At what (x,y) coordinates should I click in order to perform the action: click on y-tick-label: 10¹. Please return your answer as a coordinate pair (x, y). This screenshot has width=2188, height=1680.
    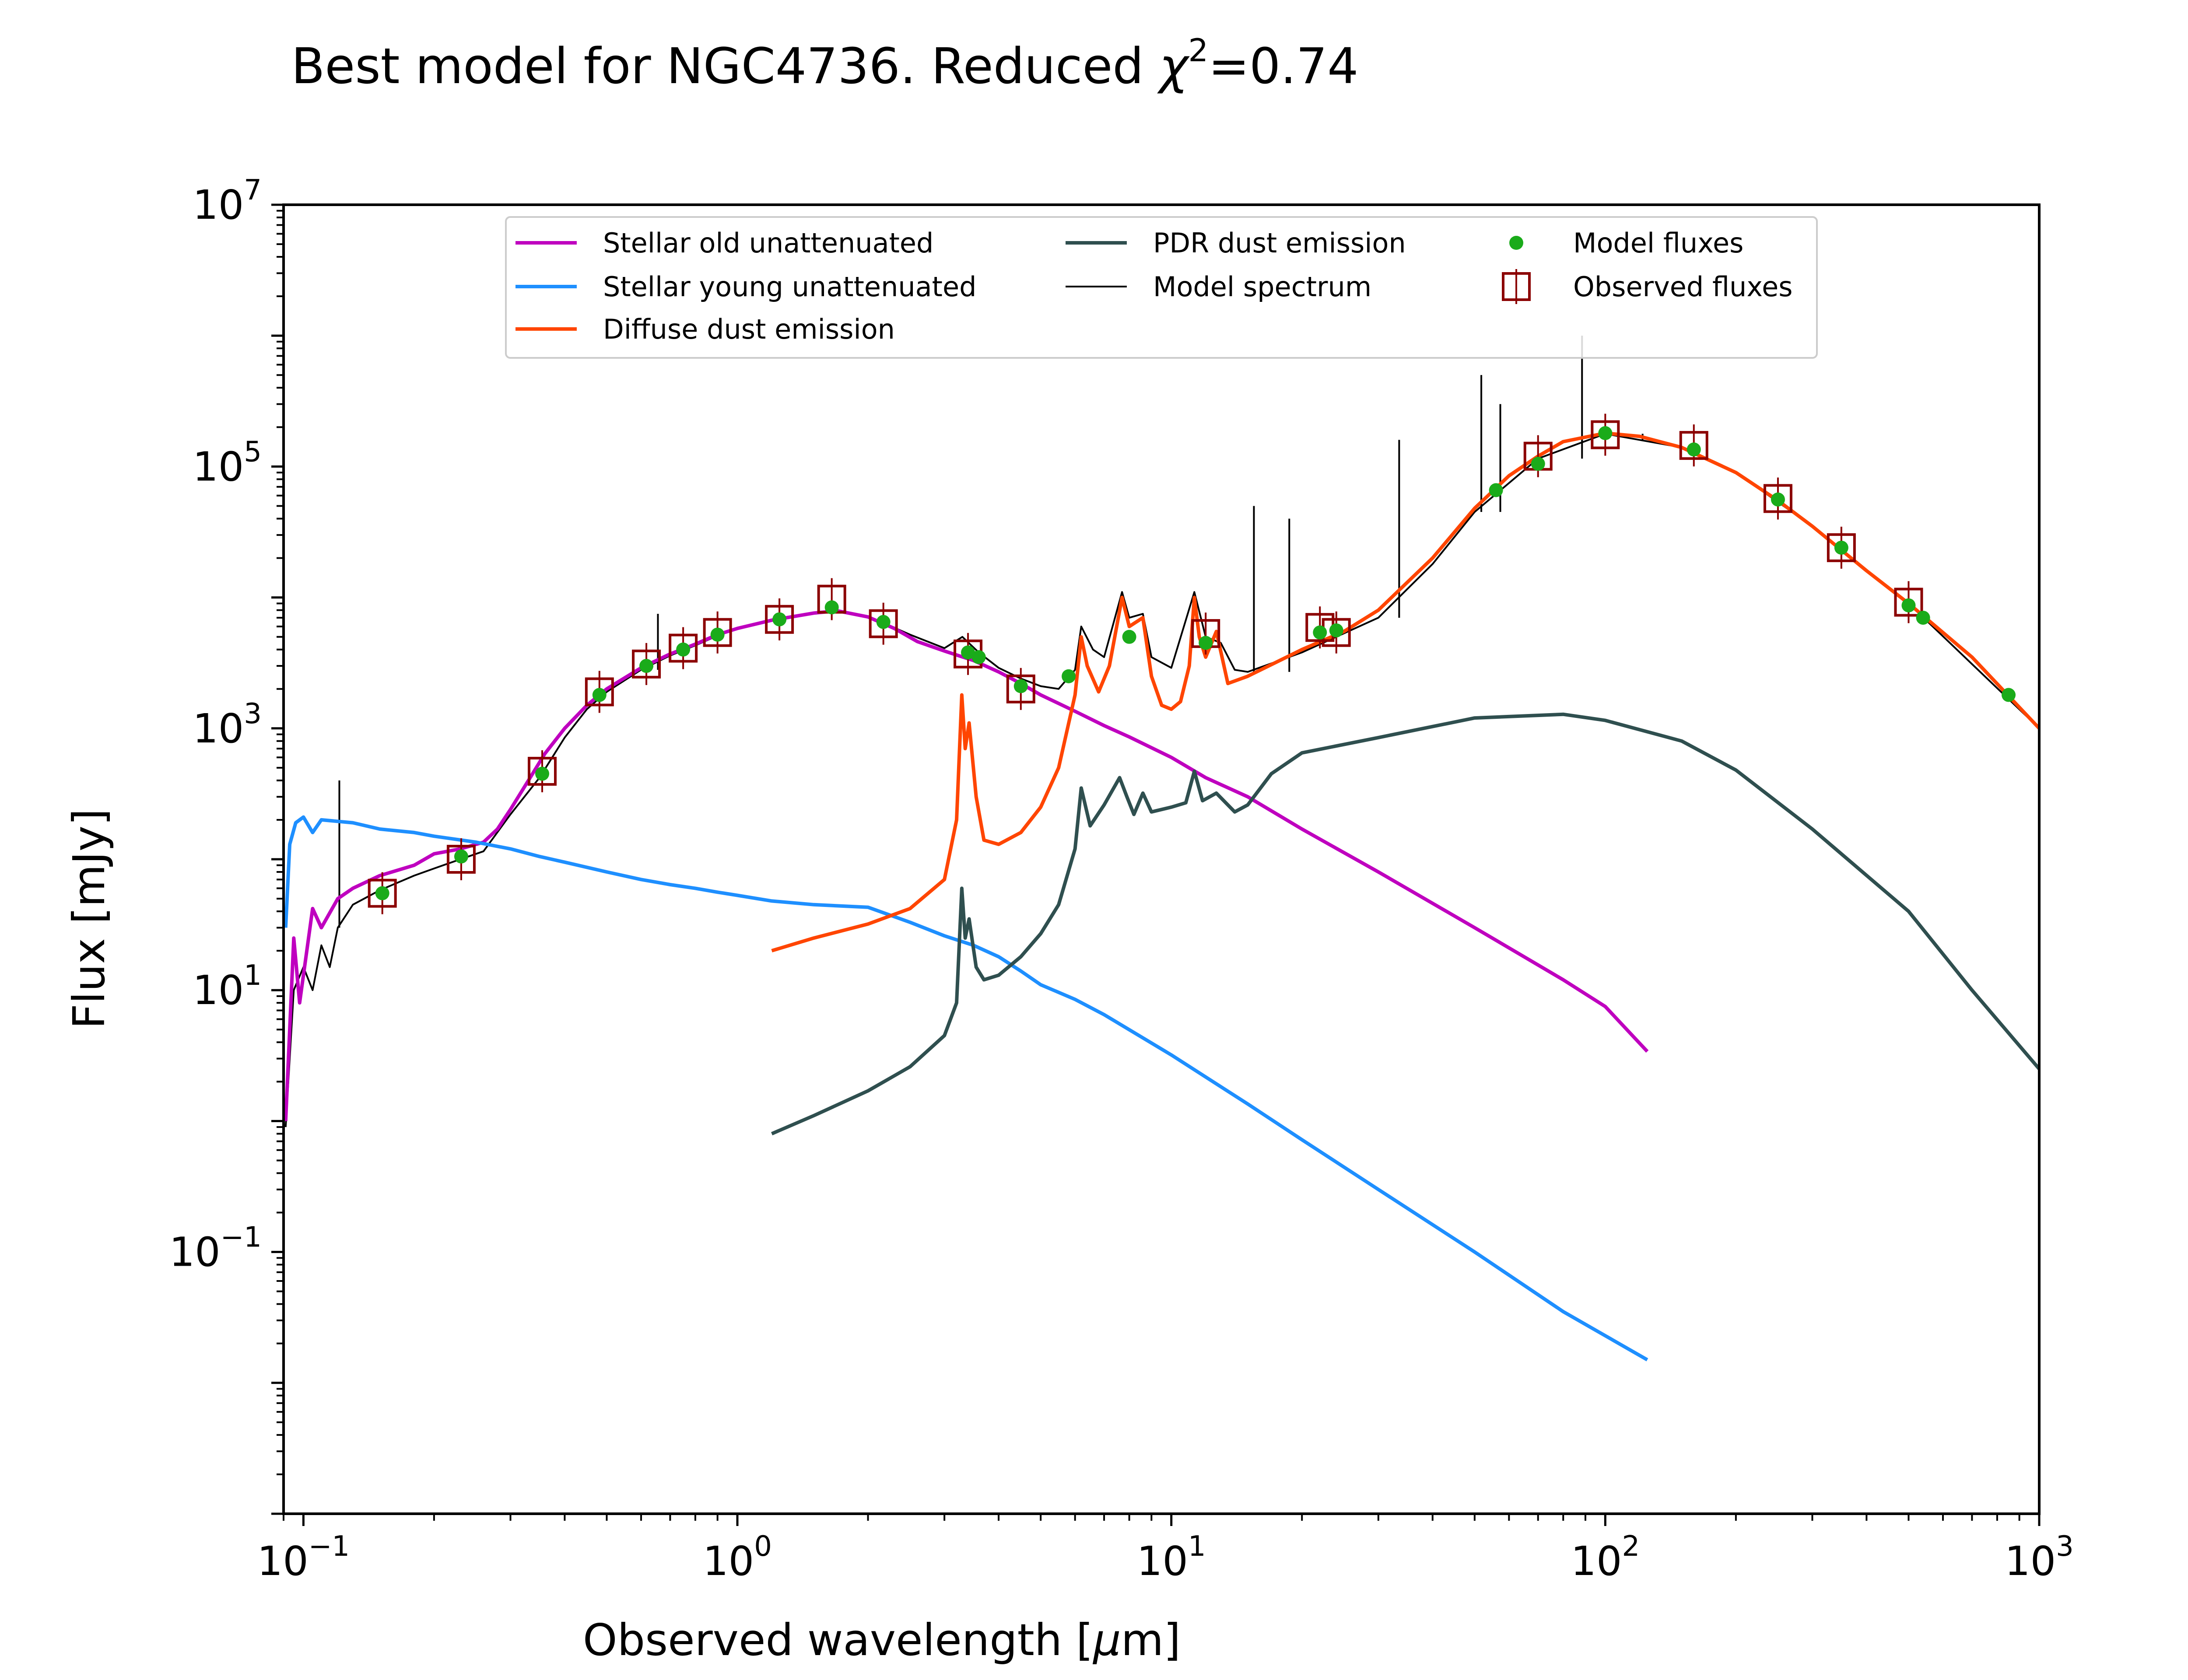
    Looking at the image, I should click on (227, 986).